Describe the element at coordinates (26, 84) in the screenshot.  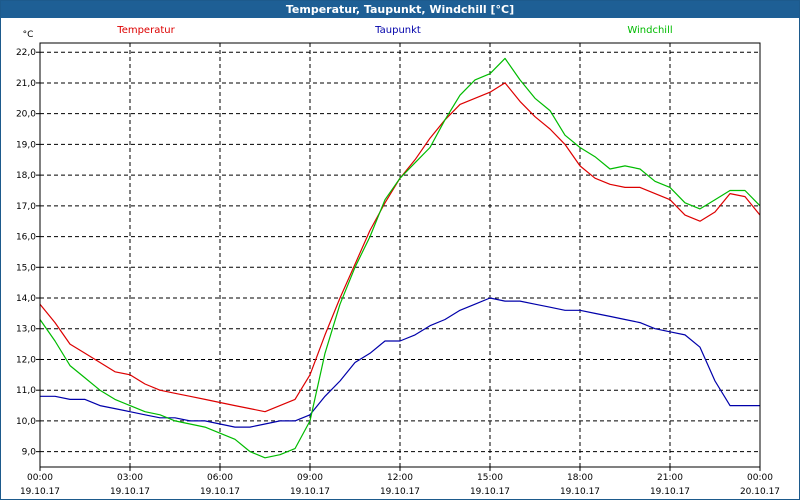
I see `y-tick-label: 21,0` at that location.